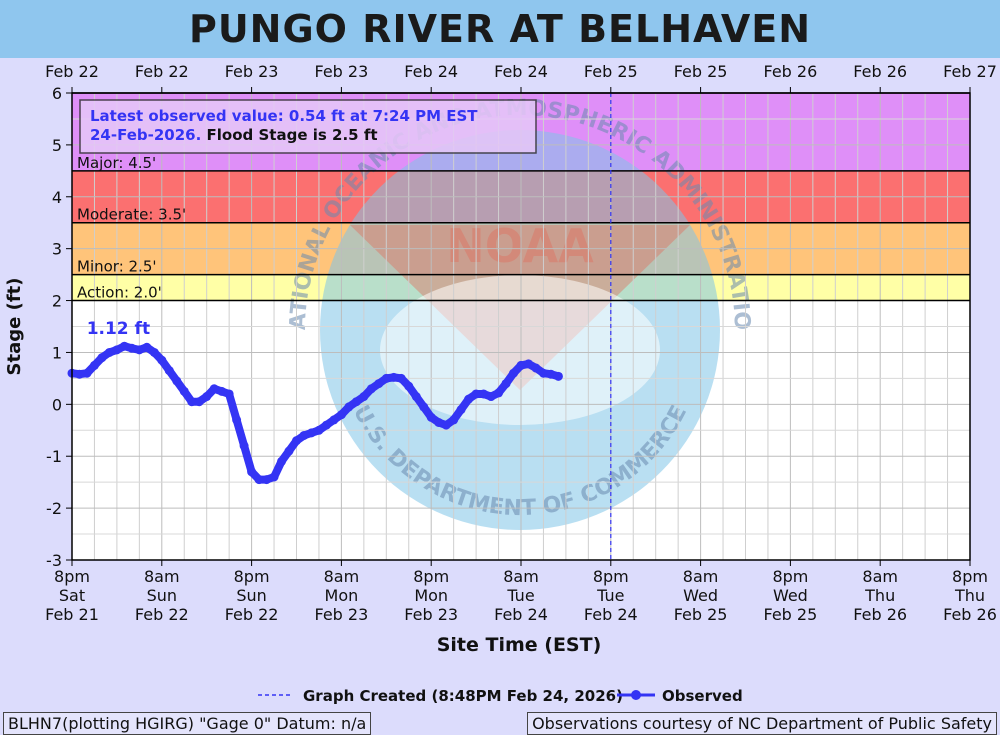 This screenshot has width=1000, height=735. What do you see at coordinates (701, 71) in the screenshot?
I see `x-top-tick-label: Feb 25` at bounding box center [701, 71].